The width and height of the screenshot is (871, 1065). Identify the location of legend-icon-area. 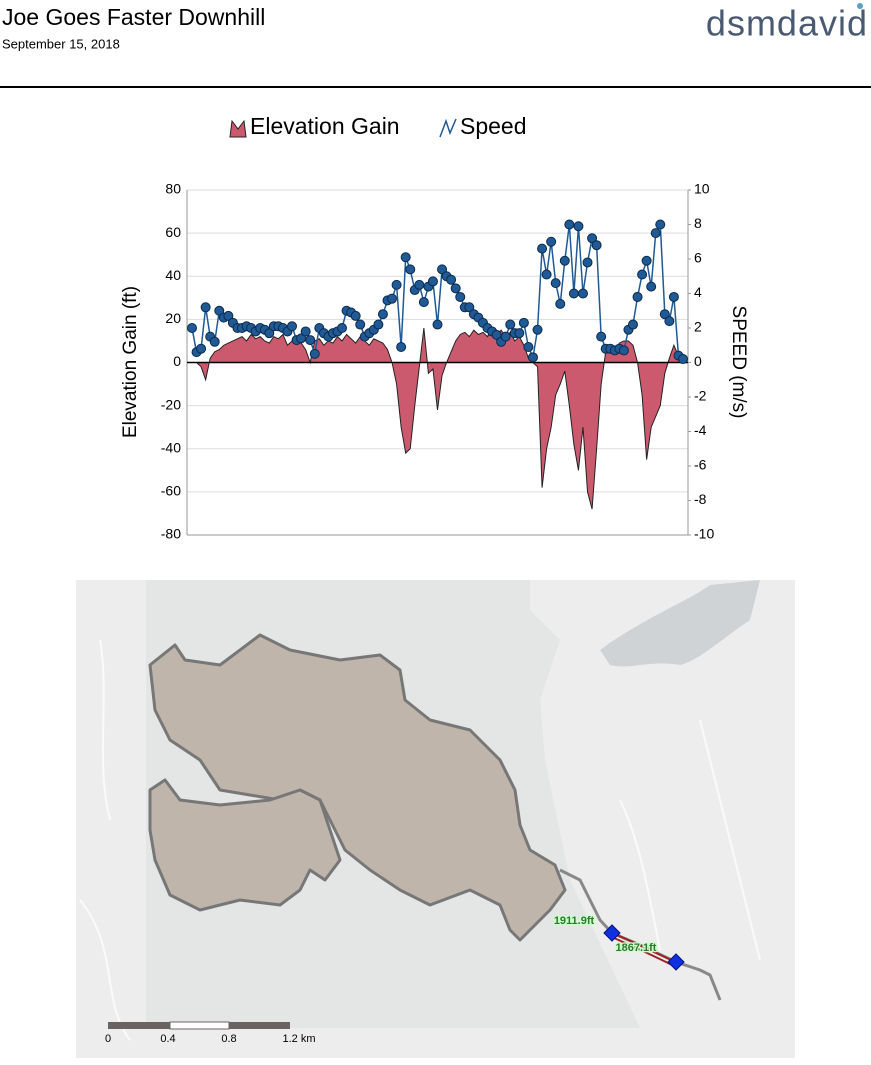
(238, 128).